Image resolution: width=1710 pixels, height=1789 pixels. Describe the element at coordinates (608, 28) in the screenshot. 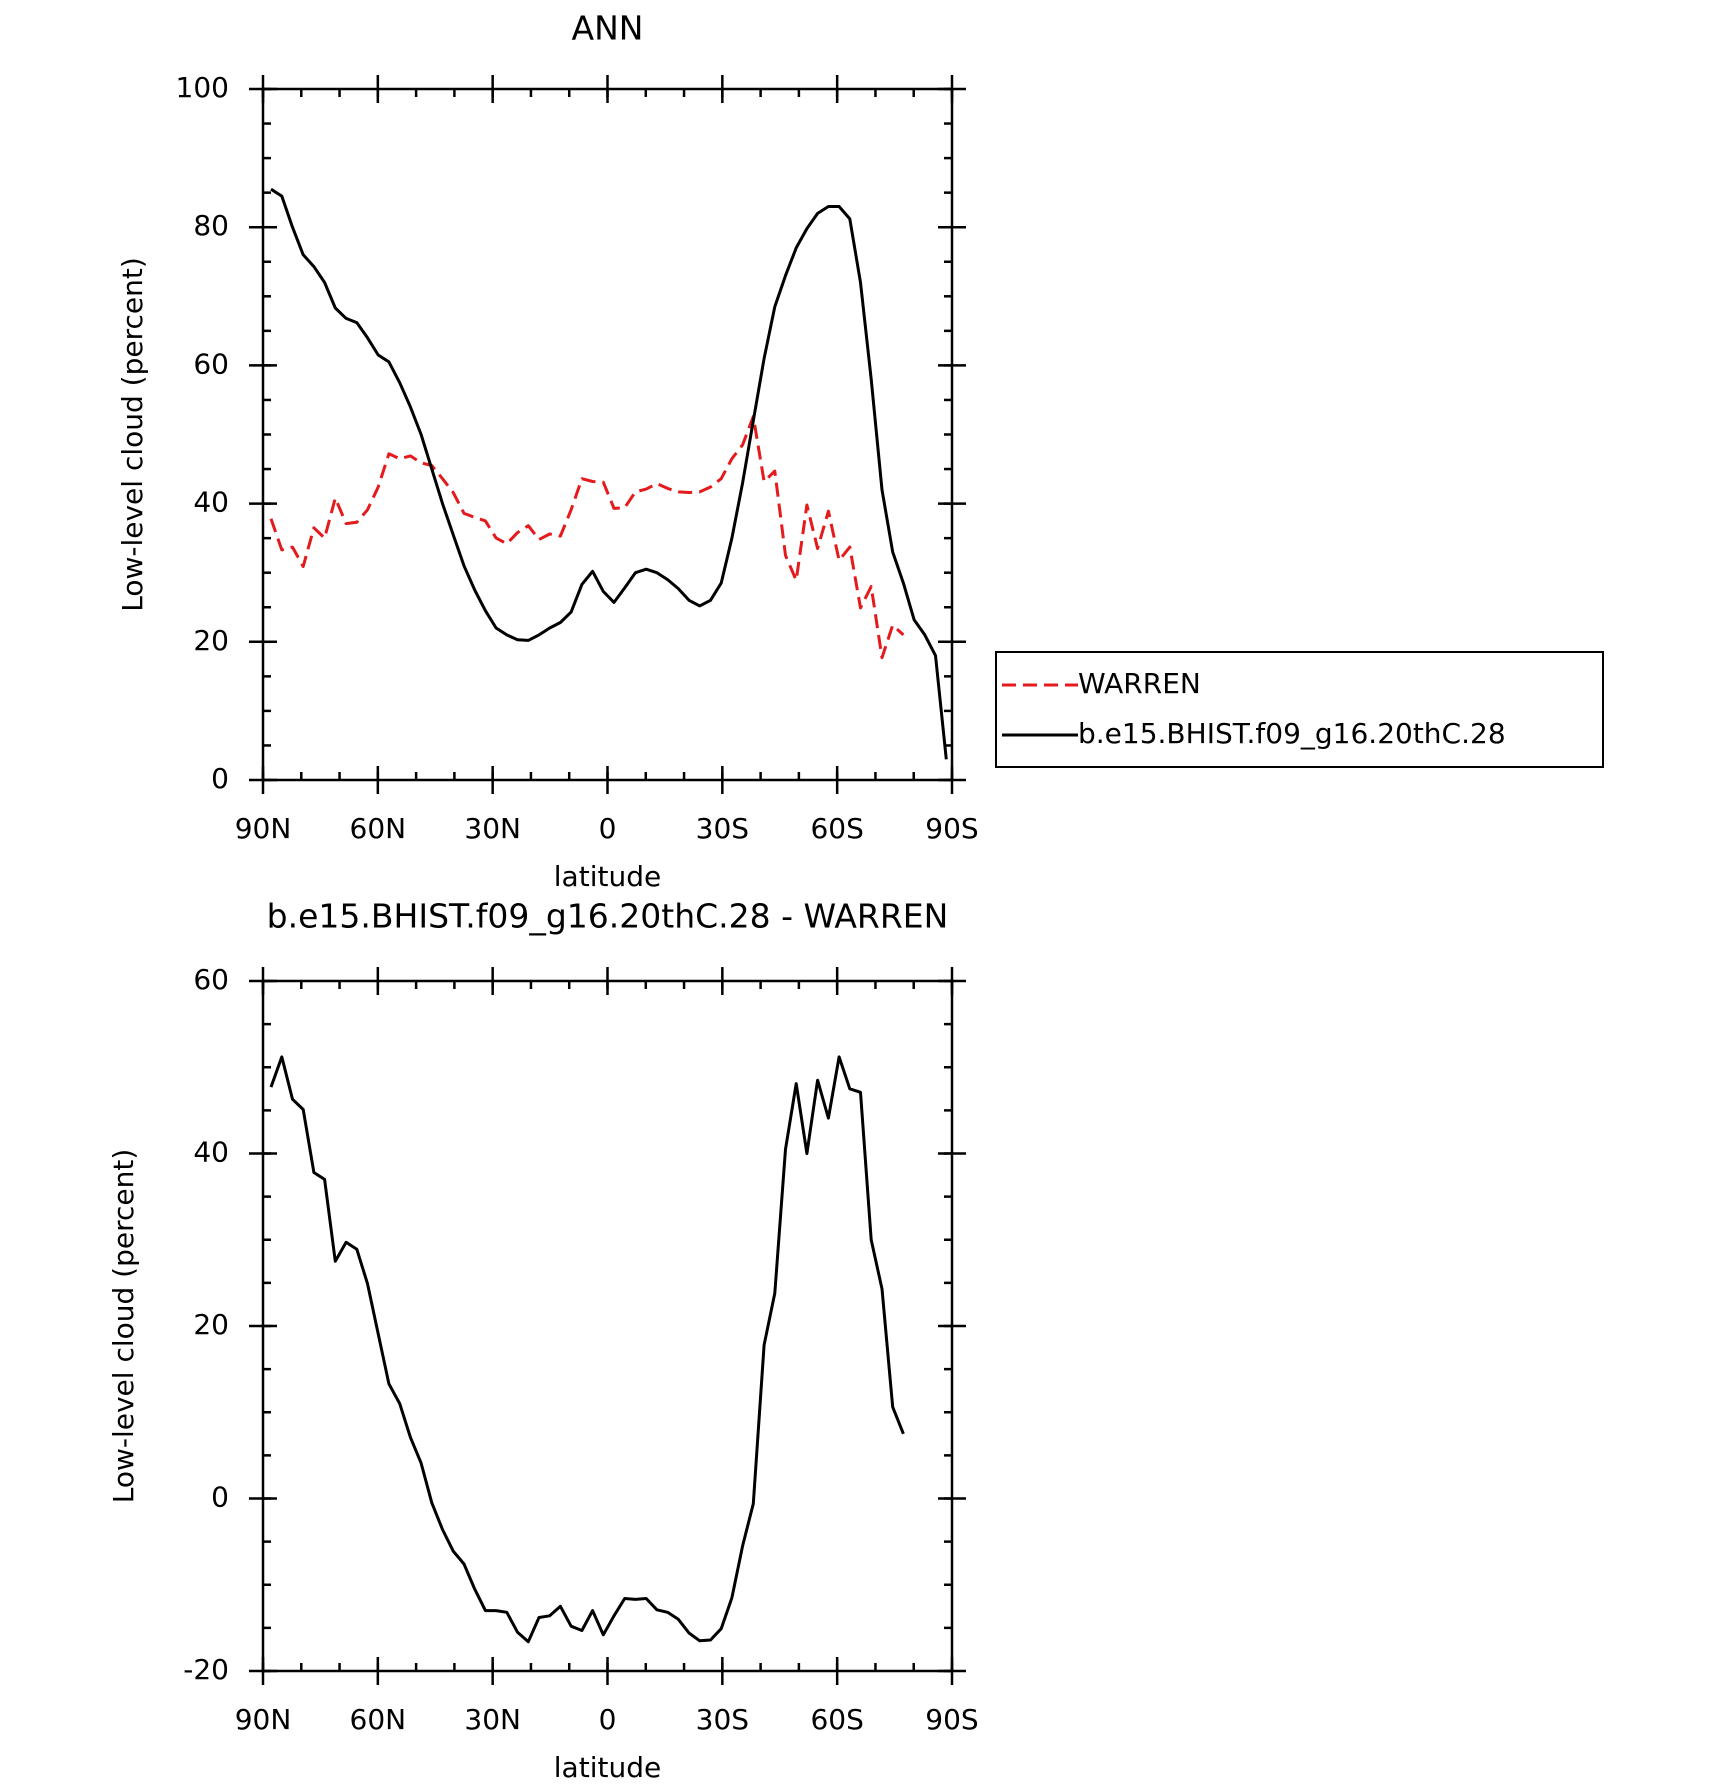

I see `chart-title: ANN` at that location.